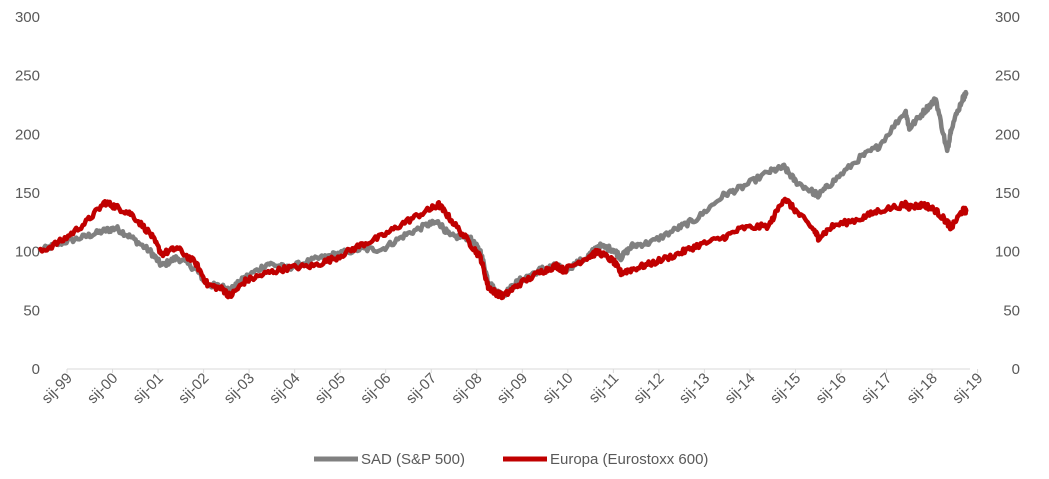 This screenshot has height=479, width=1049. Describe the element at coordinates (148, 388) in the screenshot. I see `x-tick-sij-01: sij-01` at that location.